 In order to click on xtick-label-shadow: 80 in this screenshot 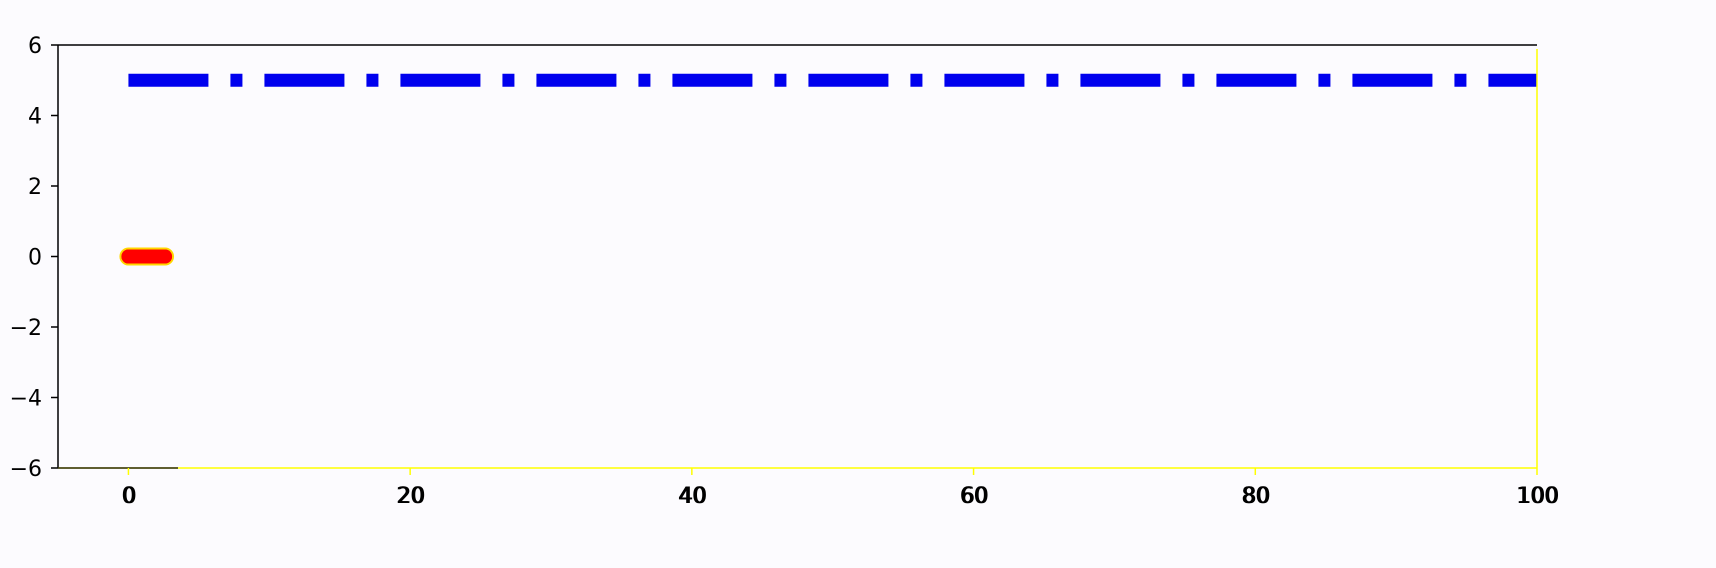, I will do `click(1257, 496)`.